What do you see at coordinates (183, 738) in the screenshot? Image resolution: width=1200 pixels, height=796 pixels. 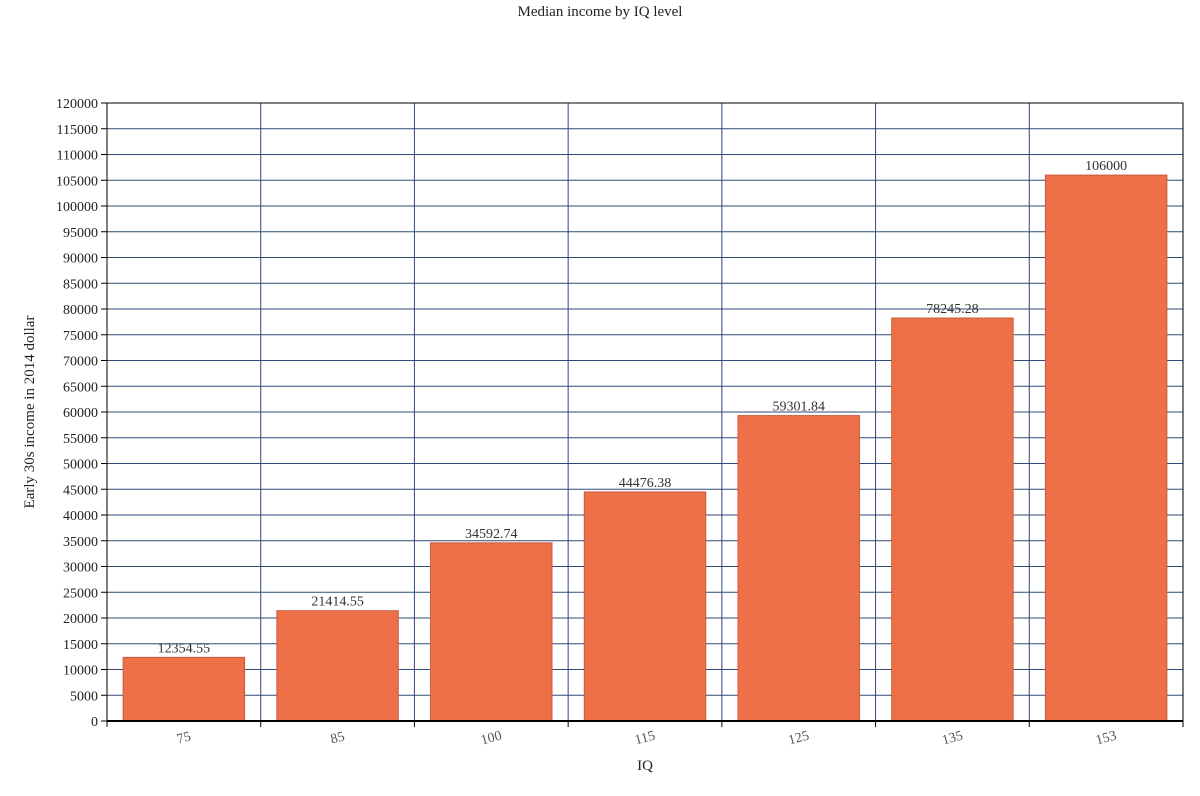 I see `x-tick-label: 75` at bounding box center [183, 738].